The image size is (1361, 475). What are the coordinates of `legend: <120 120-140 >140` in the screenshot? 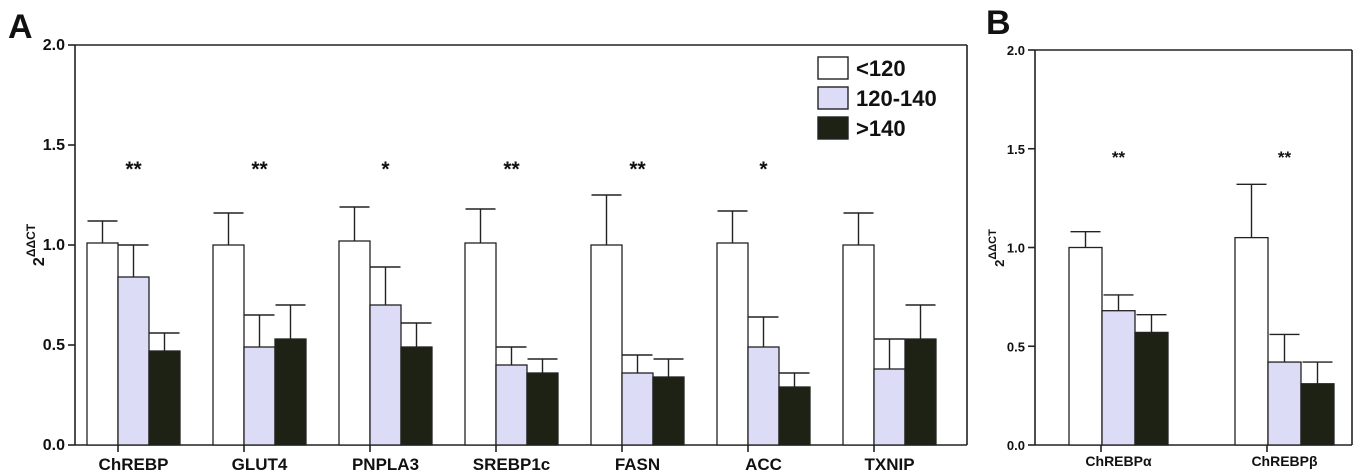 It's located at (877, 98).